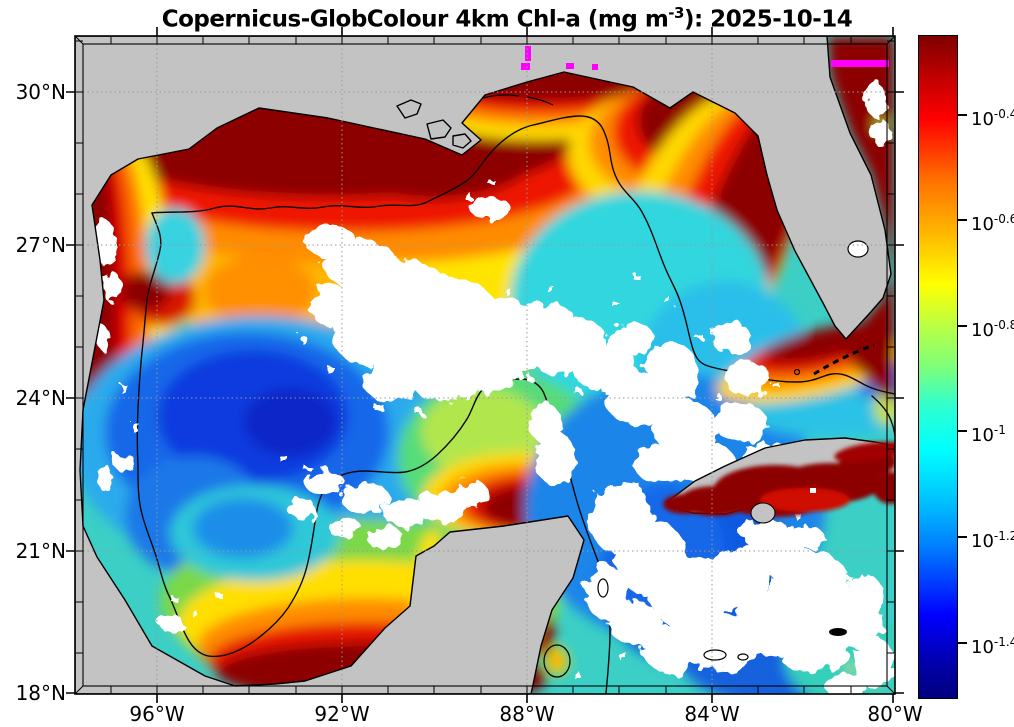  What do you see at coordinates (858, 249) in the screenshot?
I see `lake-okeechobee` at bounding box center [858, 249].